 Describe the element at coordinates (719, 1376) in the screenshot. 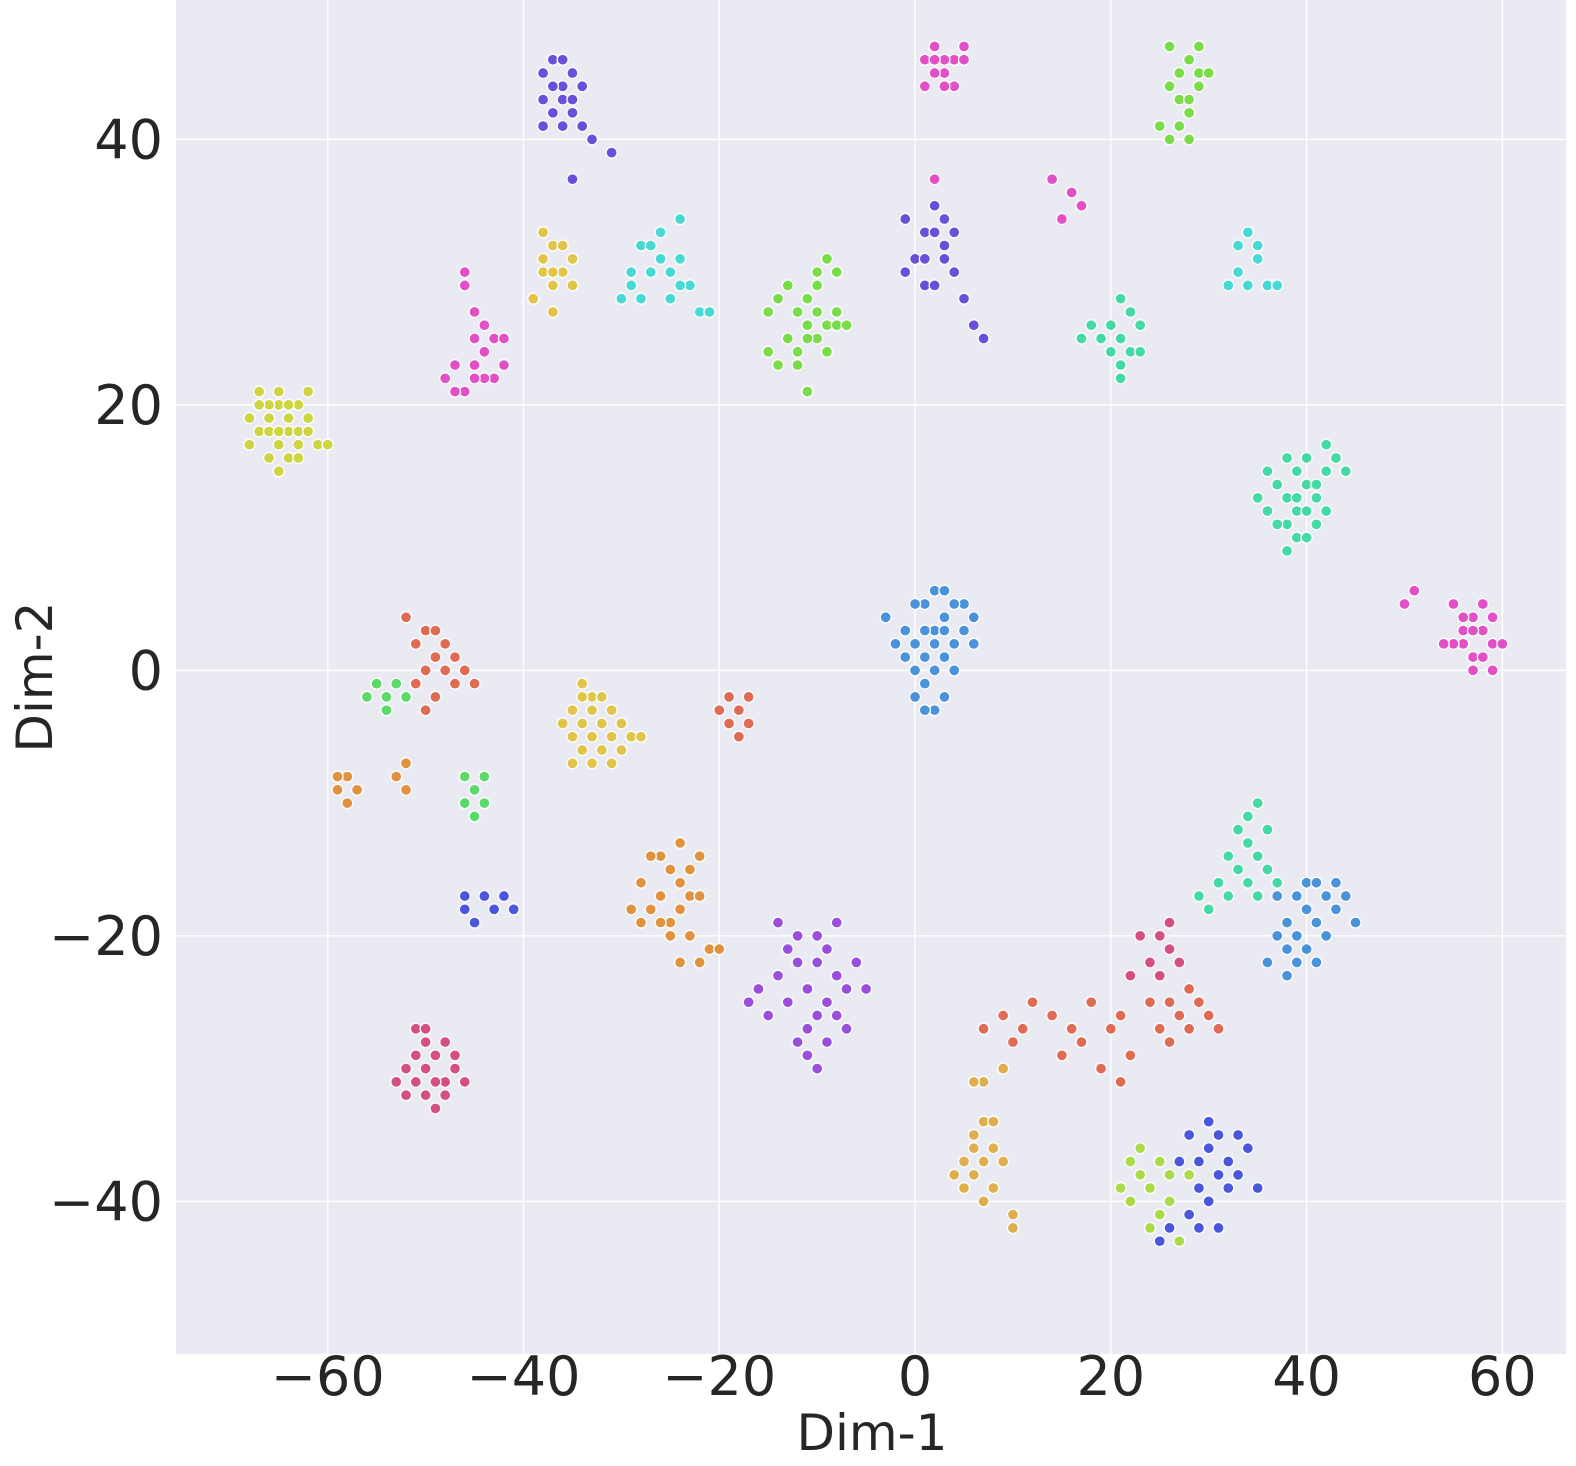

I see `x-tick-label: −20` at that location.